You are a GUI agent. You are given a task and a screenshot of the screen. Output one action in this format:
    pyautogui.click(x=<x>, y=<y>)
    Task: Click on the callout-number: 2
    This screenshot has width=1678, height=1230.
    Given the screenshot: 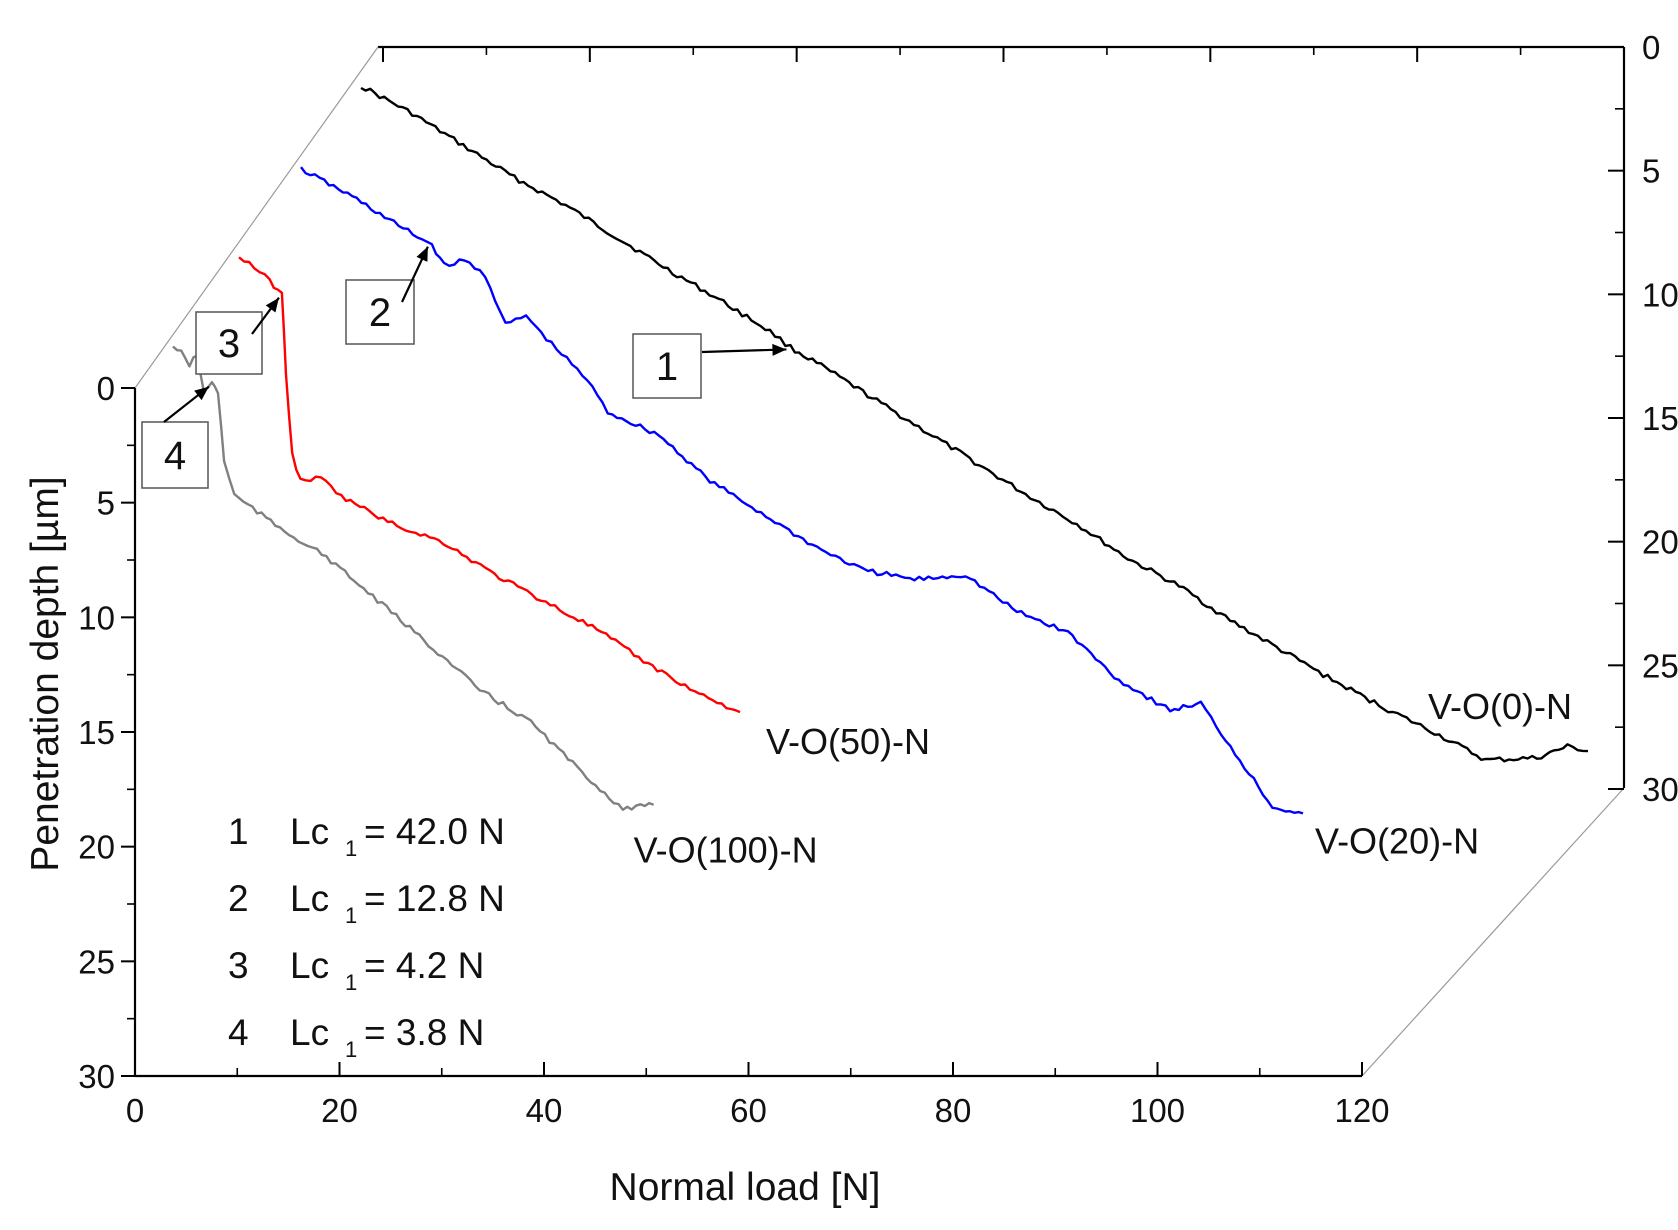 What is the action you would take?
    pyautogui.click(x=380, y=313)
    